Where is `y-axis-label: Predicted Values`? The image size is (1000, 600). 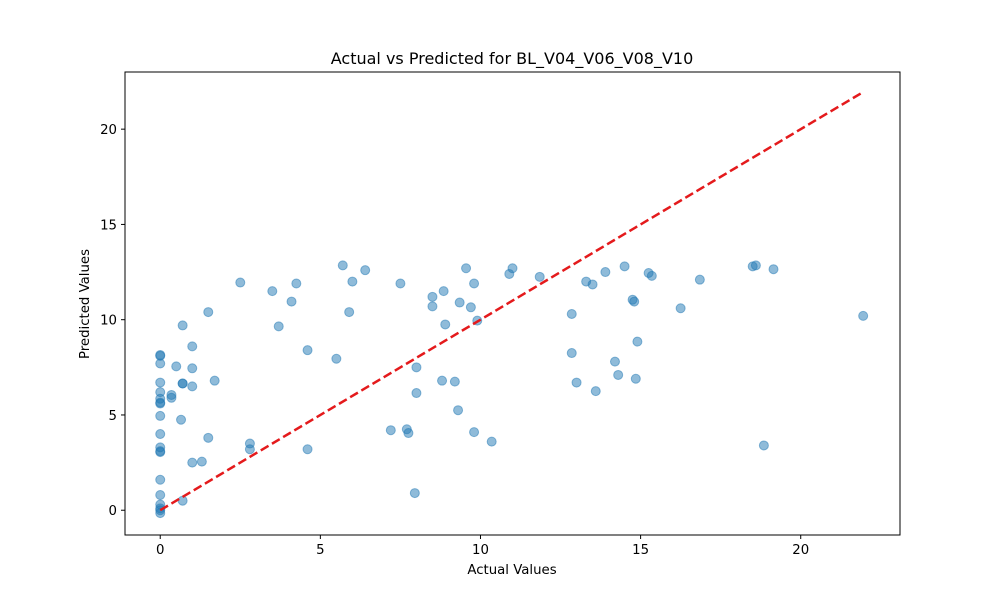
y-axis-label: Predicted Values is located at coordinates (85, 304).